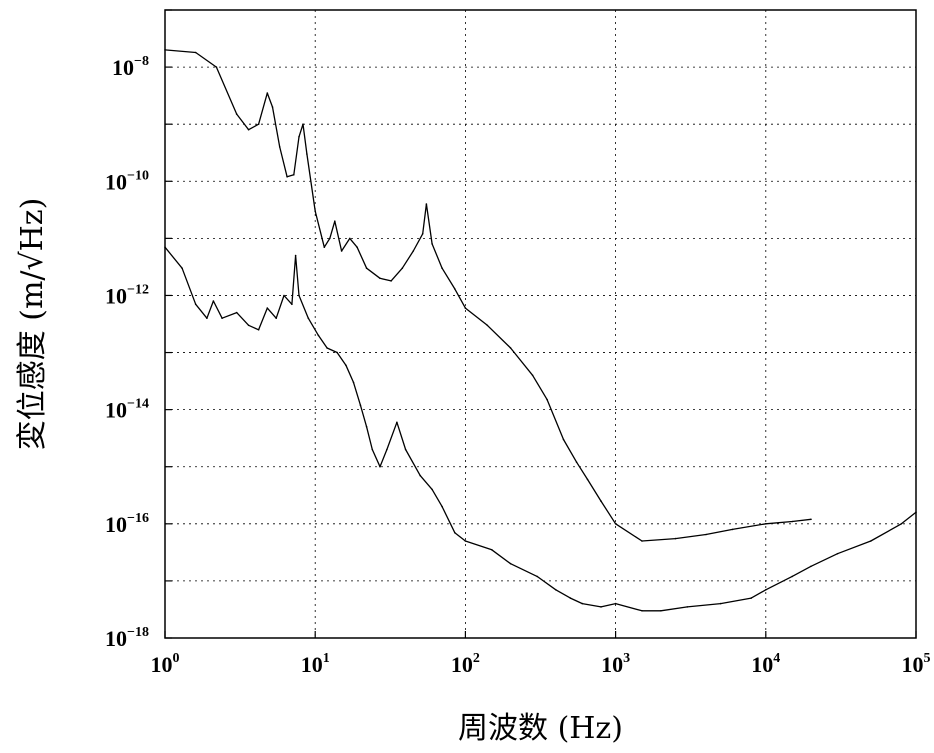  I want to click on y-tick-label: 10−12, so click(127, 295).